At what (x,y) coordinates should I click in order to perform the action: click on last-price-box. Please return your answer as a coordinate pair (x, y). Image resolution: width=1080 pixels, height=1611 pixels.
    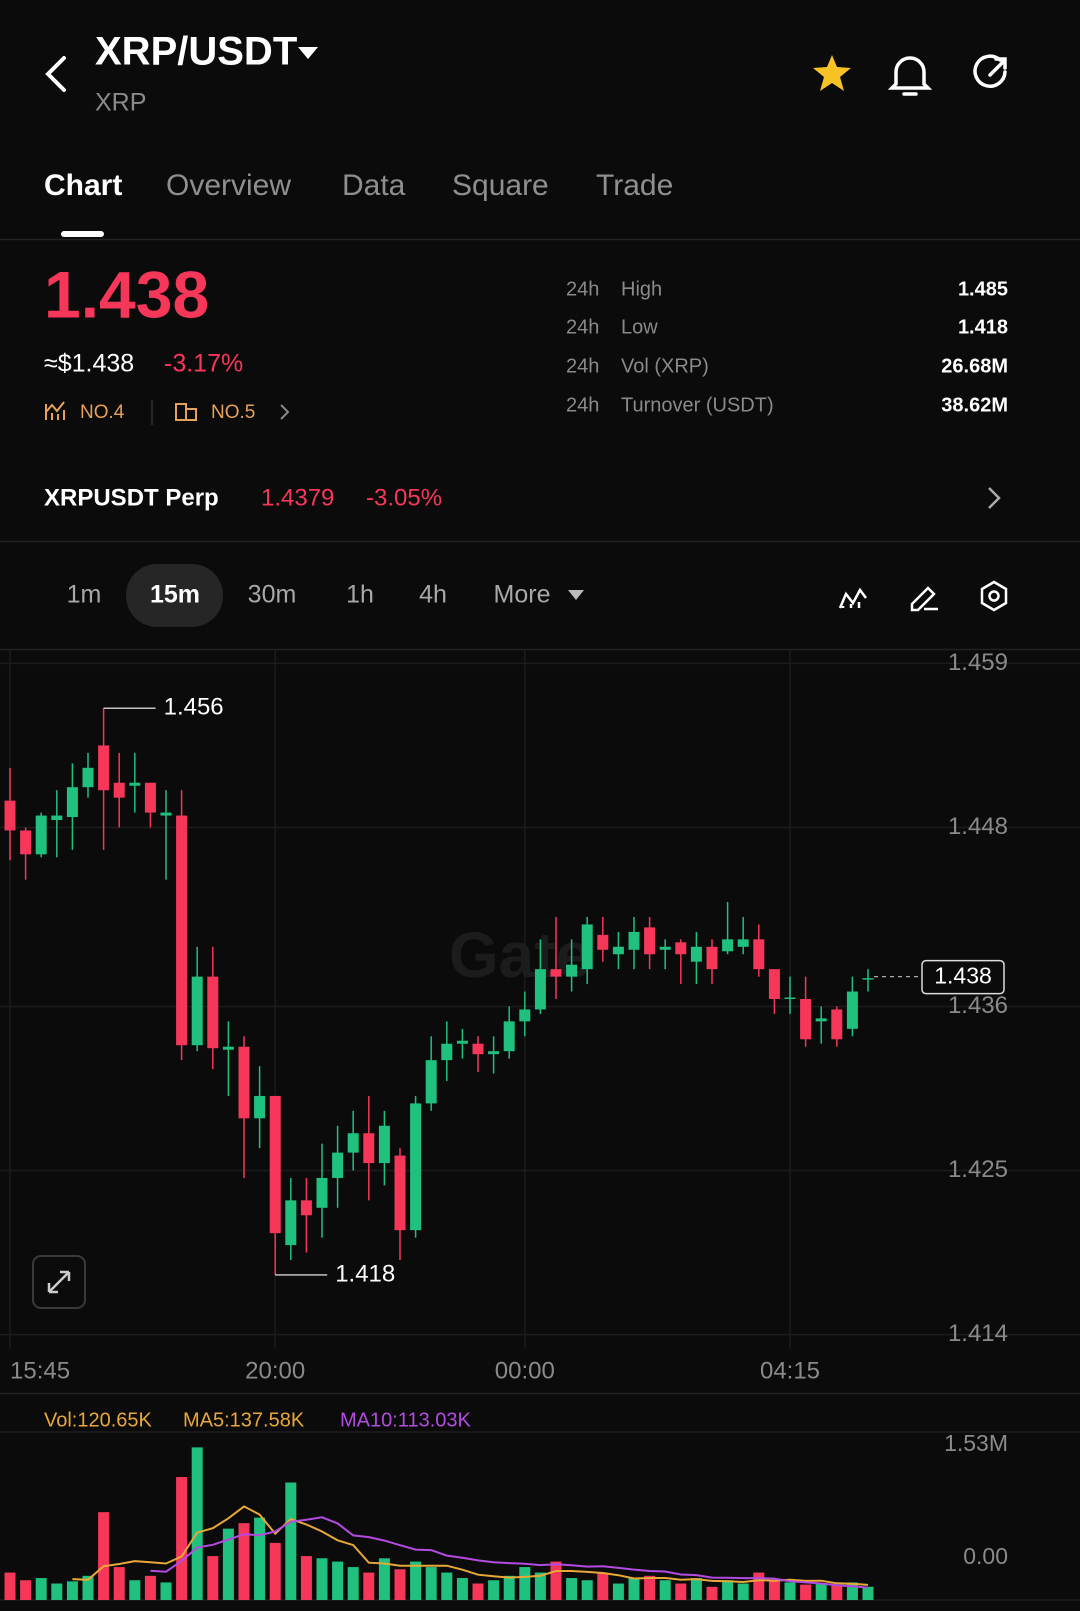
    Looking at the image, I should click on (963, 977).